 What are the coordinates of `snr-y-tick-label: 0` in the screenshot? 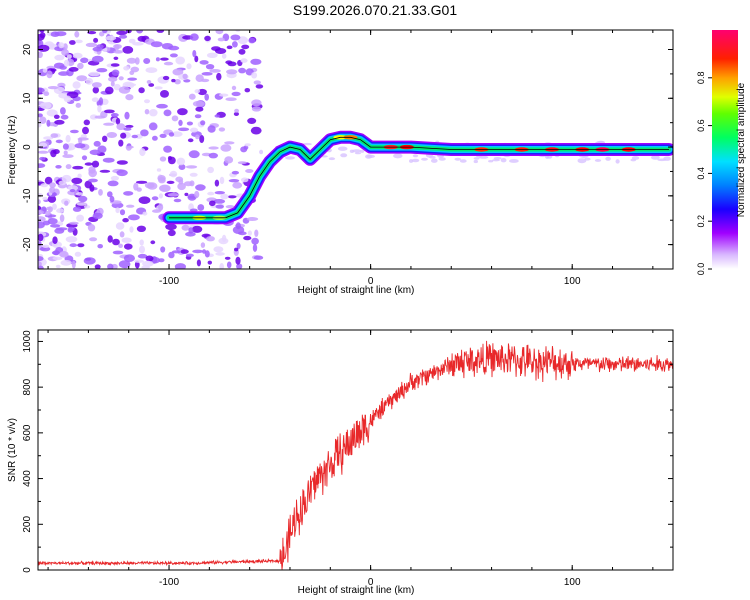 It's located at (27, 570).